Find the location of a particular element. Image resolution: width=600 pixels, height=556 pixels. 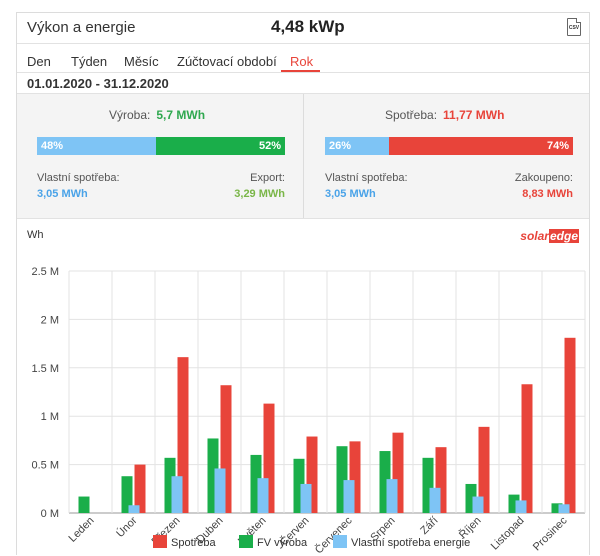

date-range: 01.01.2020 - 31.12.2020 is located at coordinates (98, 83).